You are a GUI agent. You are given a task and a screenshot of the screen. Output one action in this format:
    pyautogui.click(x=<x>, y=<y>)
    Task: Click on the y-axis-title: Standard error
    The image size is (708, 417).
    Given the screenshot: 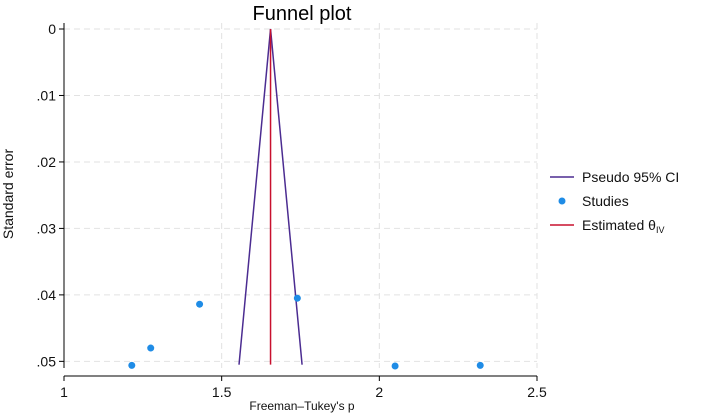 What is the action you would take?
    pyautogui.click(x=8, y=194)
    